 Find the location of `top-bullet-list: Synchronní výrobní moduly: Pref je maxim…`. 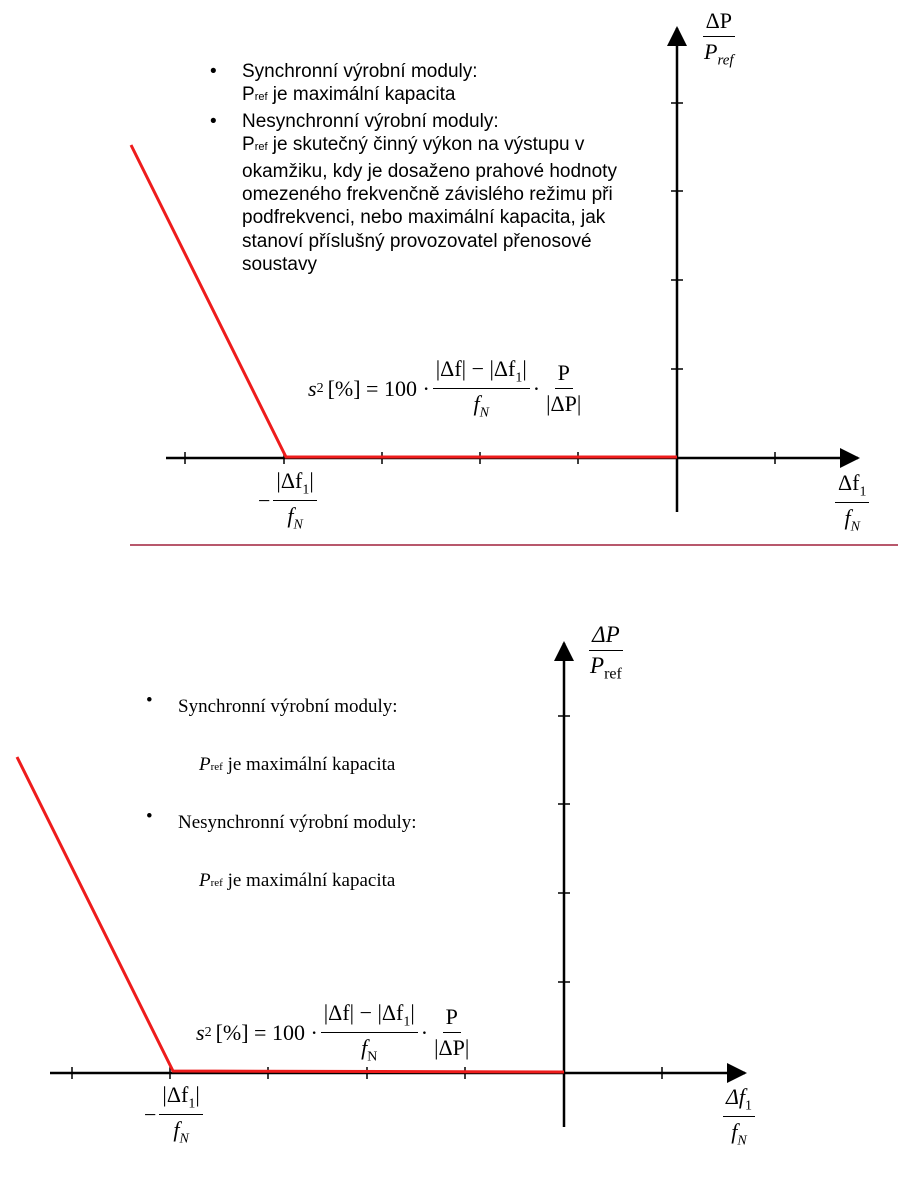

top-bullet-list: Synchronní výrobní moduly: Pref je maxim… is located at coordinates (436, 168).